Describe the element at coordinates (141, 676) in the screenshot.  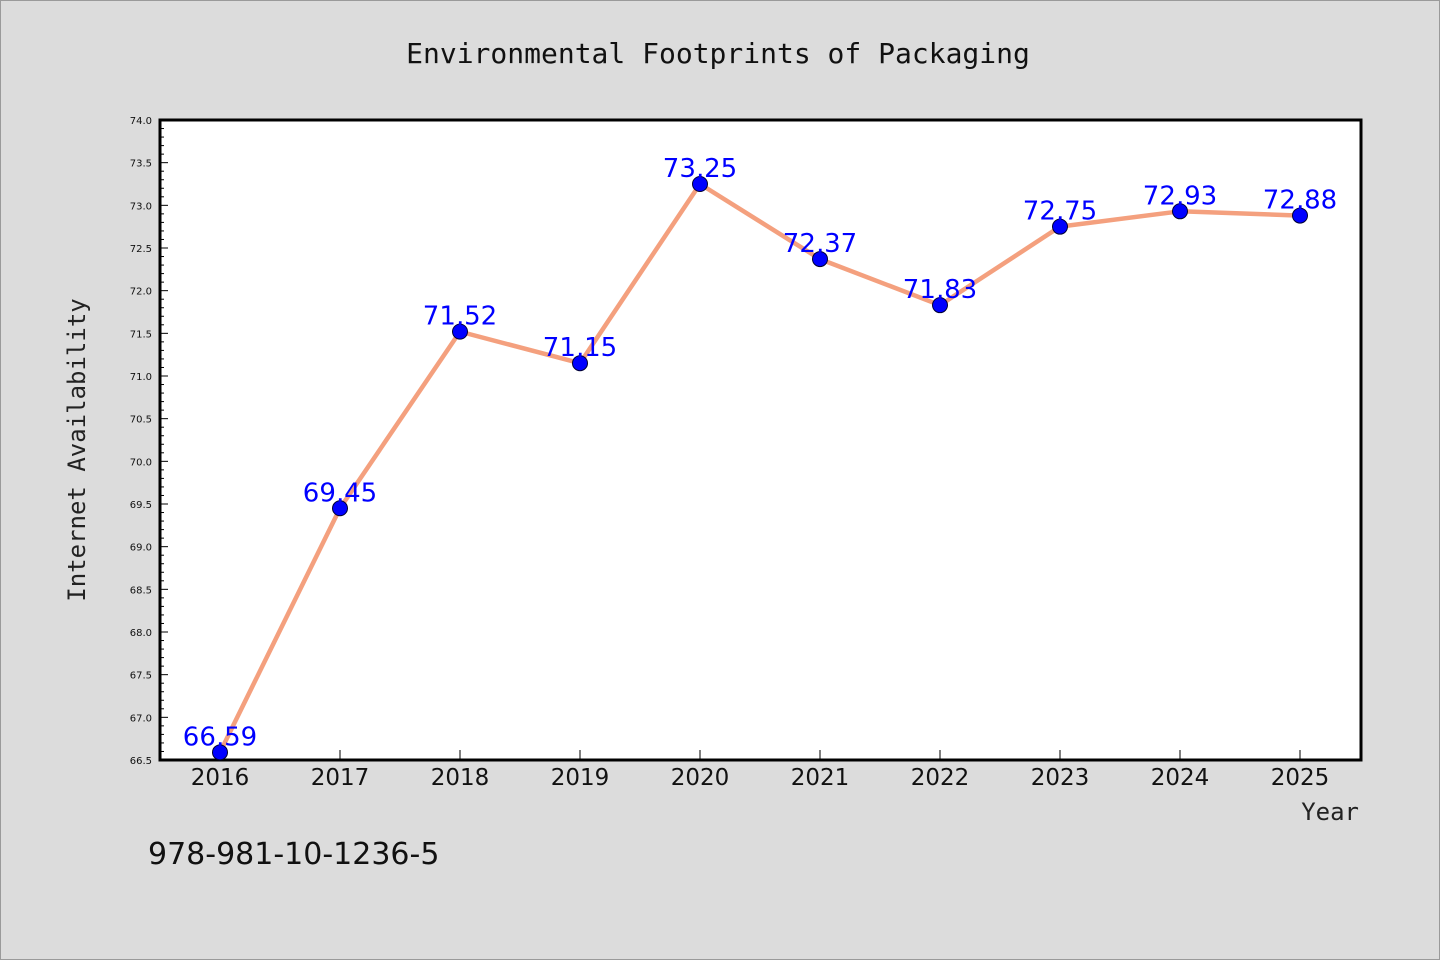
I see `y-tick-label: 67.5` at that location.